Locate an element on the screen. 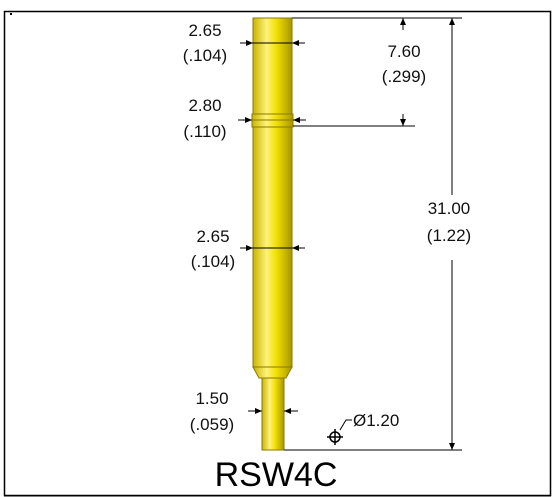  mount-hole-label: Ø1.20 is located at coordinates (376, 420).